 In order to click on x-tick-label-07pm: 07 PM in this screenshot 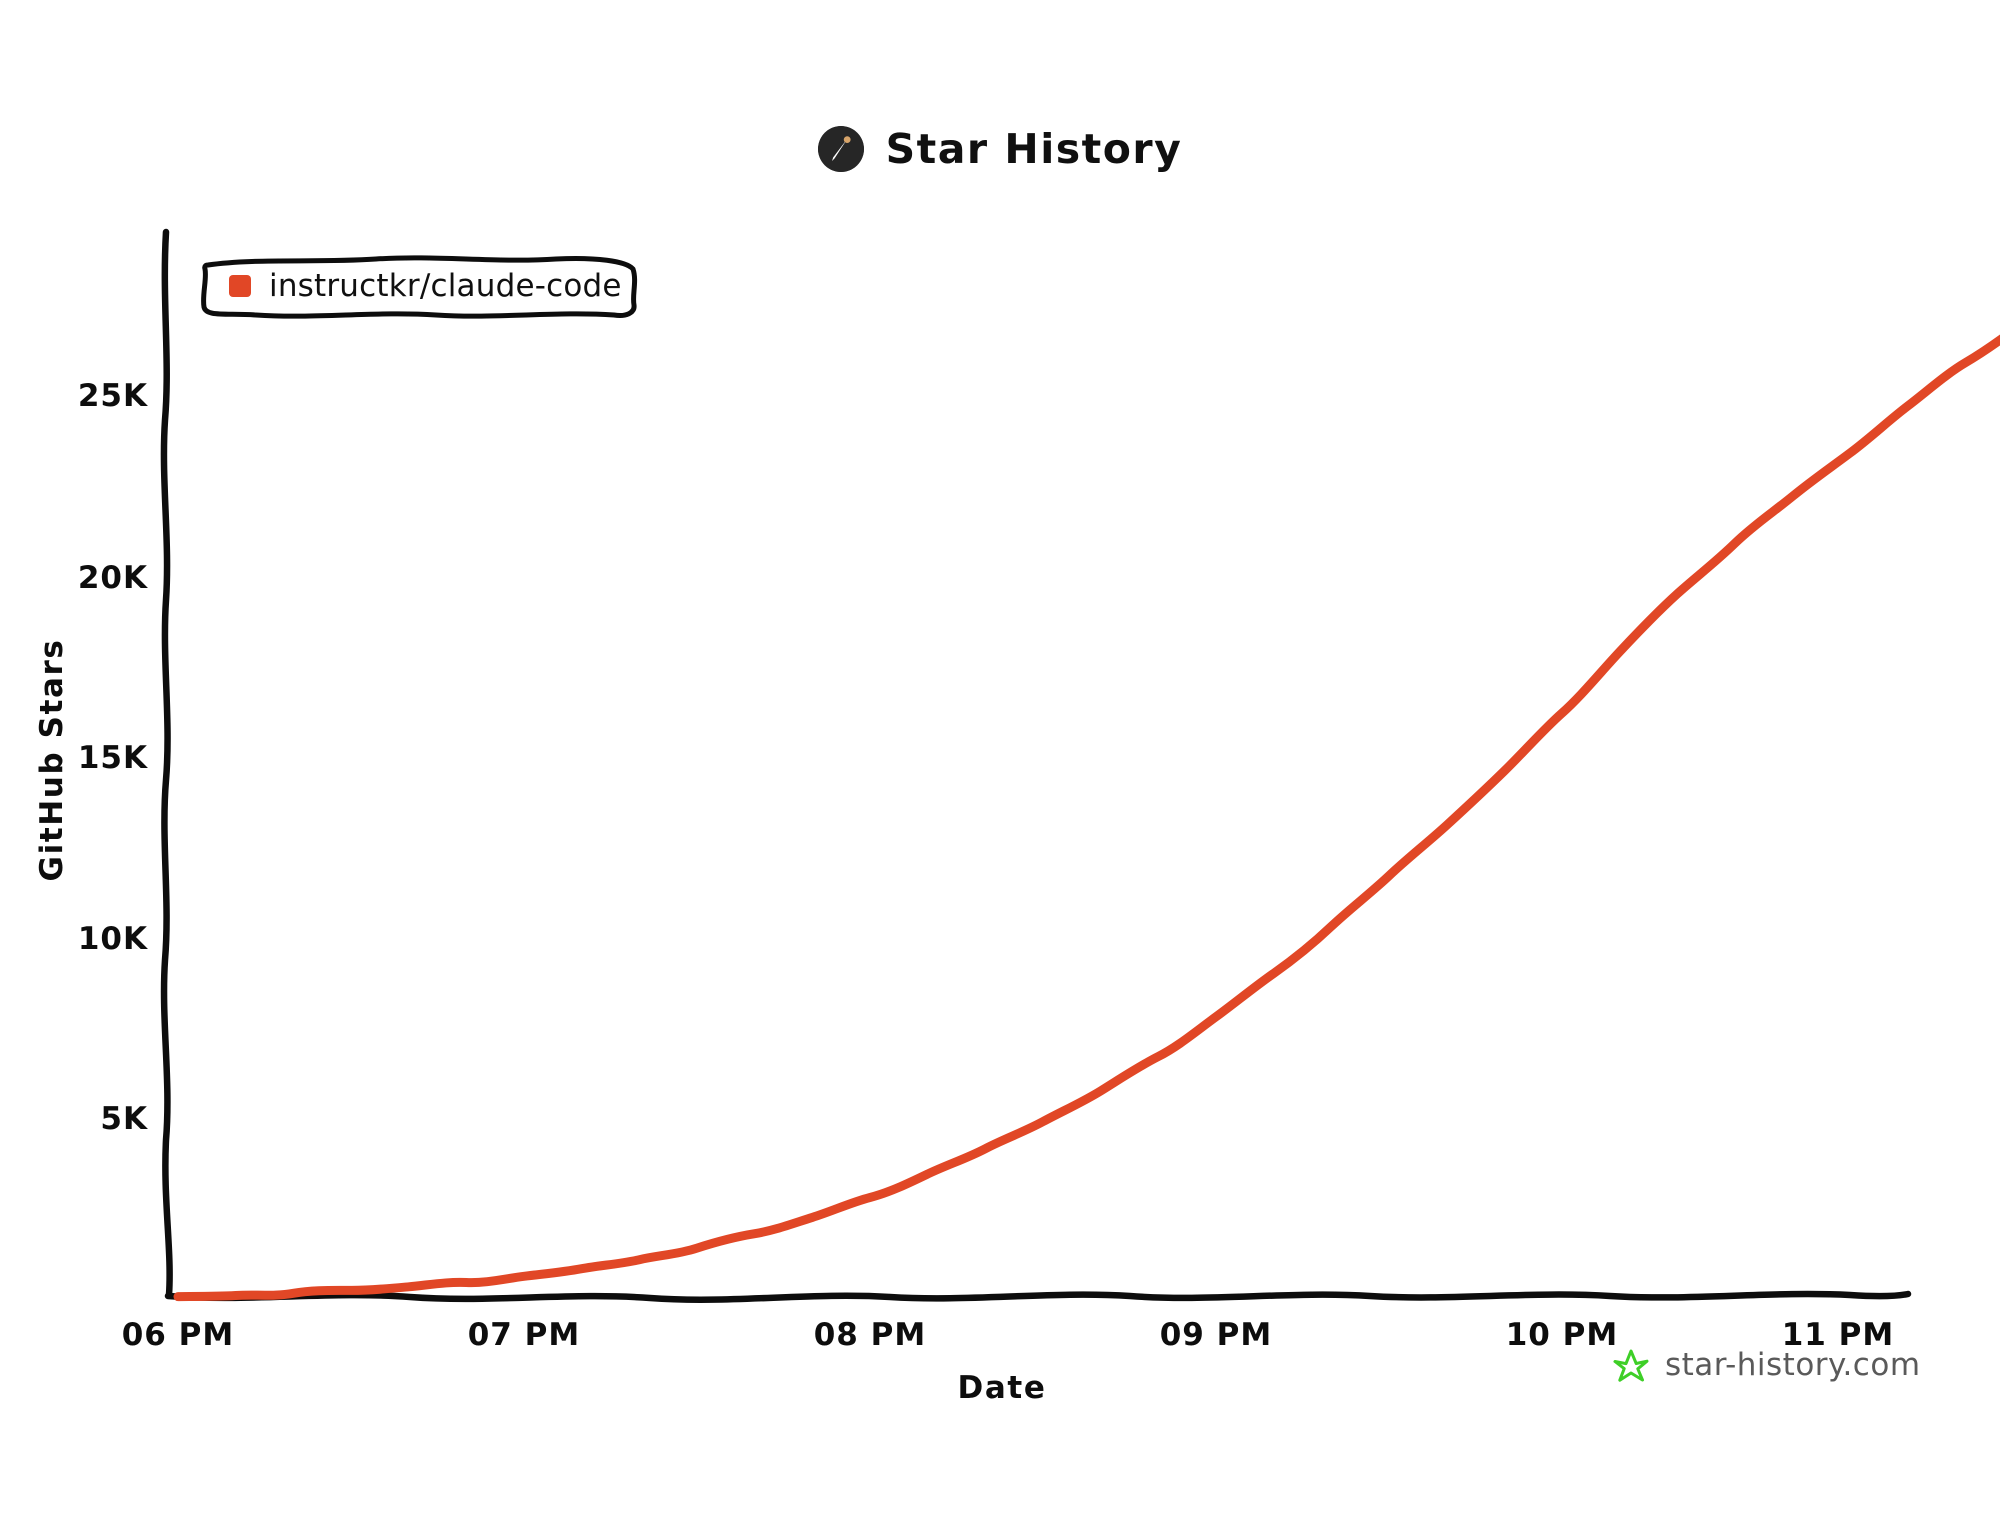, I will do `click(524, 1335)`.